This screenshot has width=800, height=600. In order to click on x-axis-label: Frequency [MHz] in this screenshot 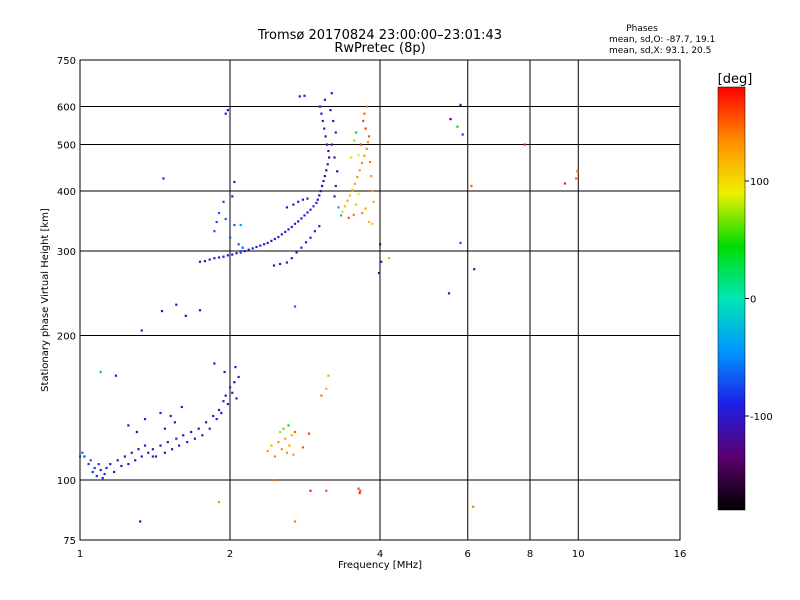, I will do `click(380, 565)`.